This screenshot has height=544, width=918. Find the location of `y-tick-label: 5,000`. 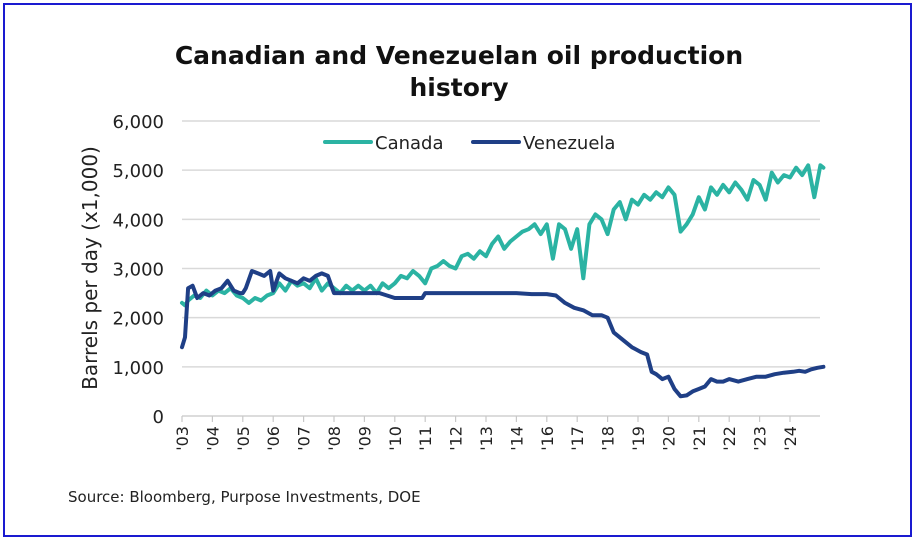

y-tick-label: 5,000 is located at coordinates (138, 171).